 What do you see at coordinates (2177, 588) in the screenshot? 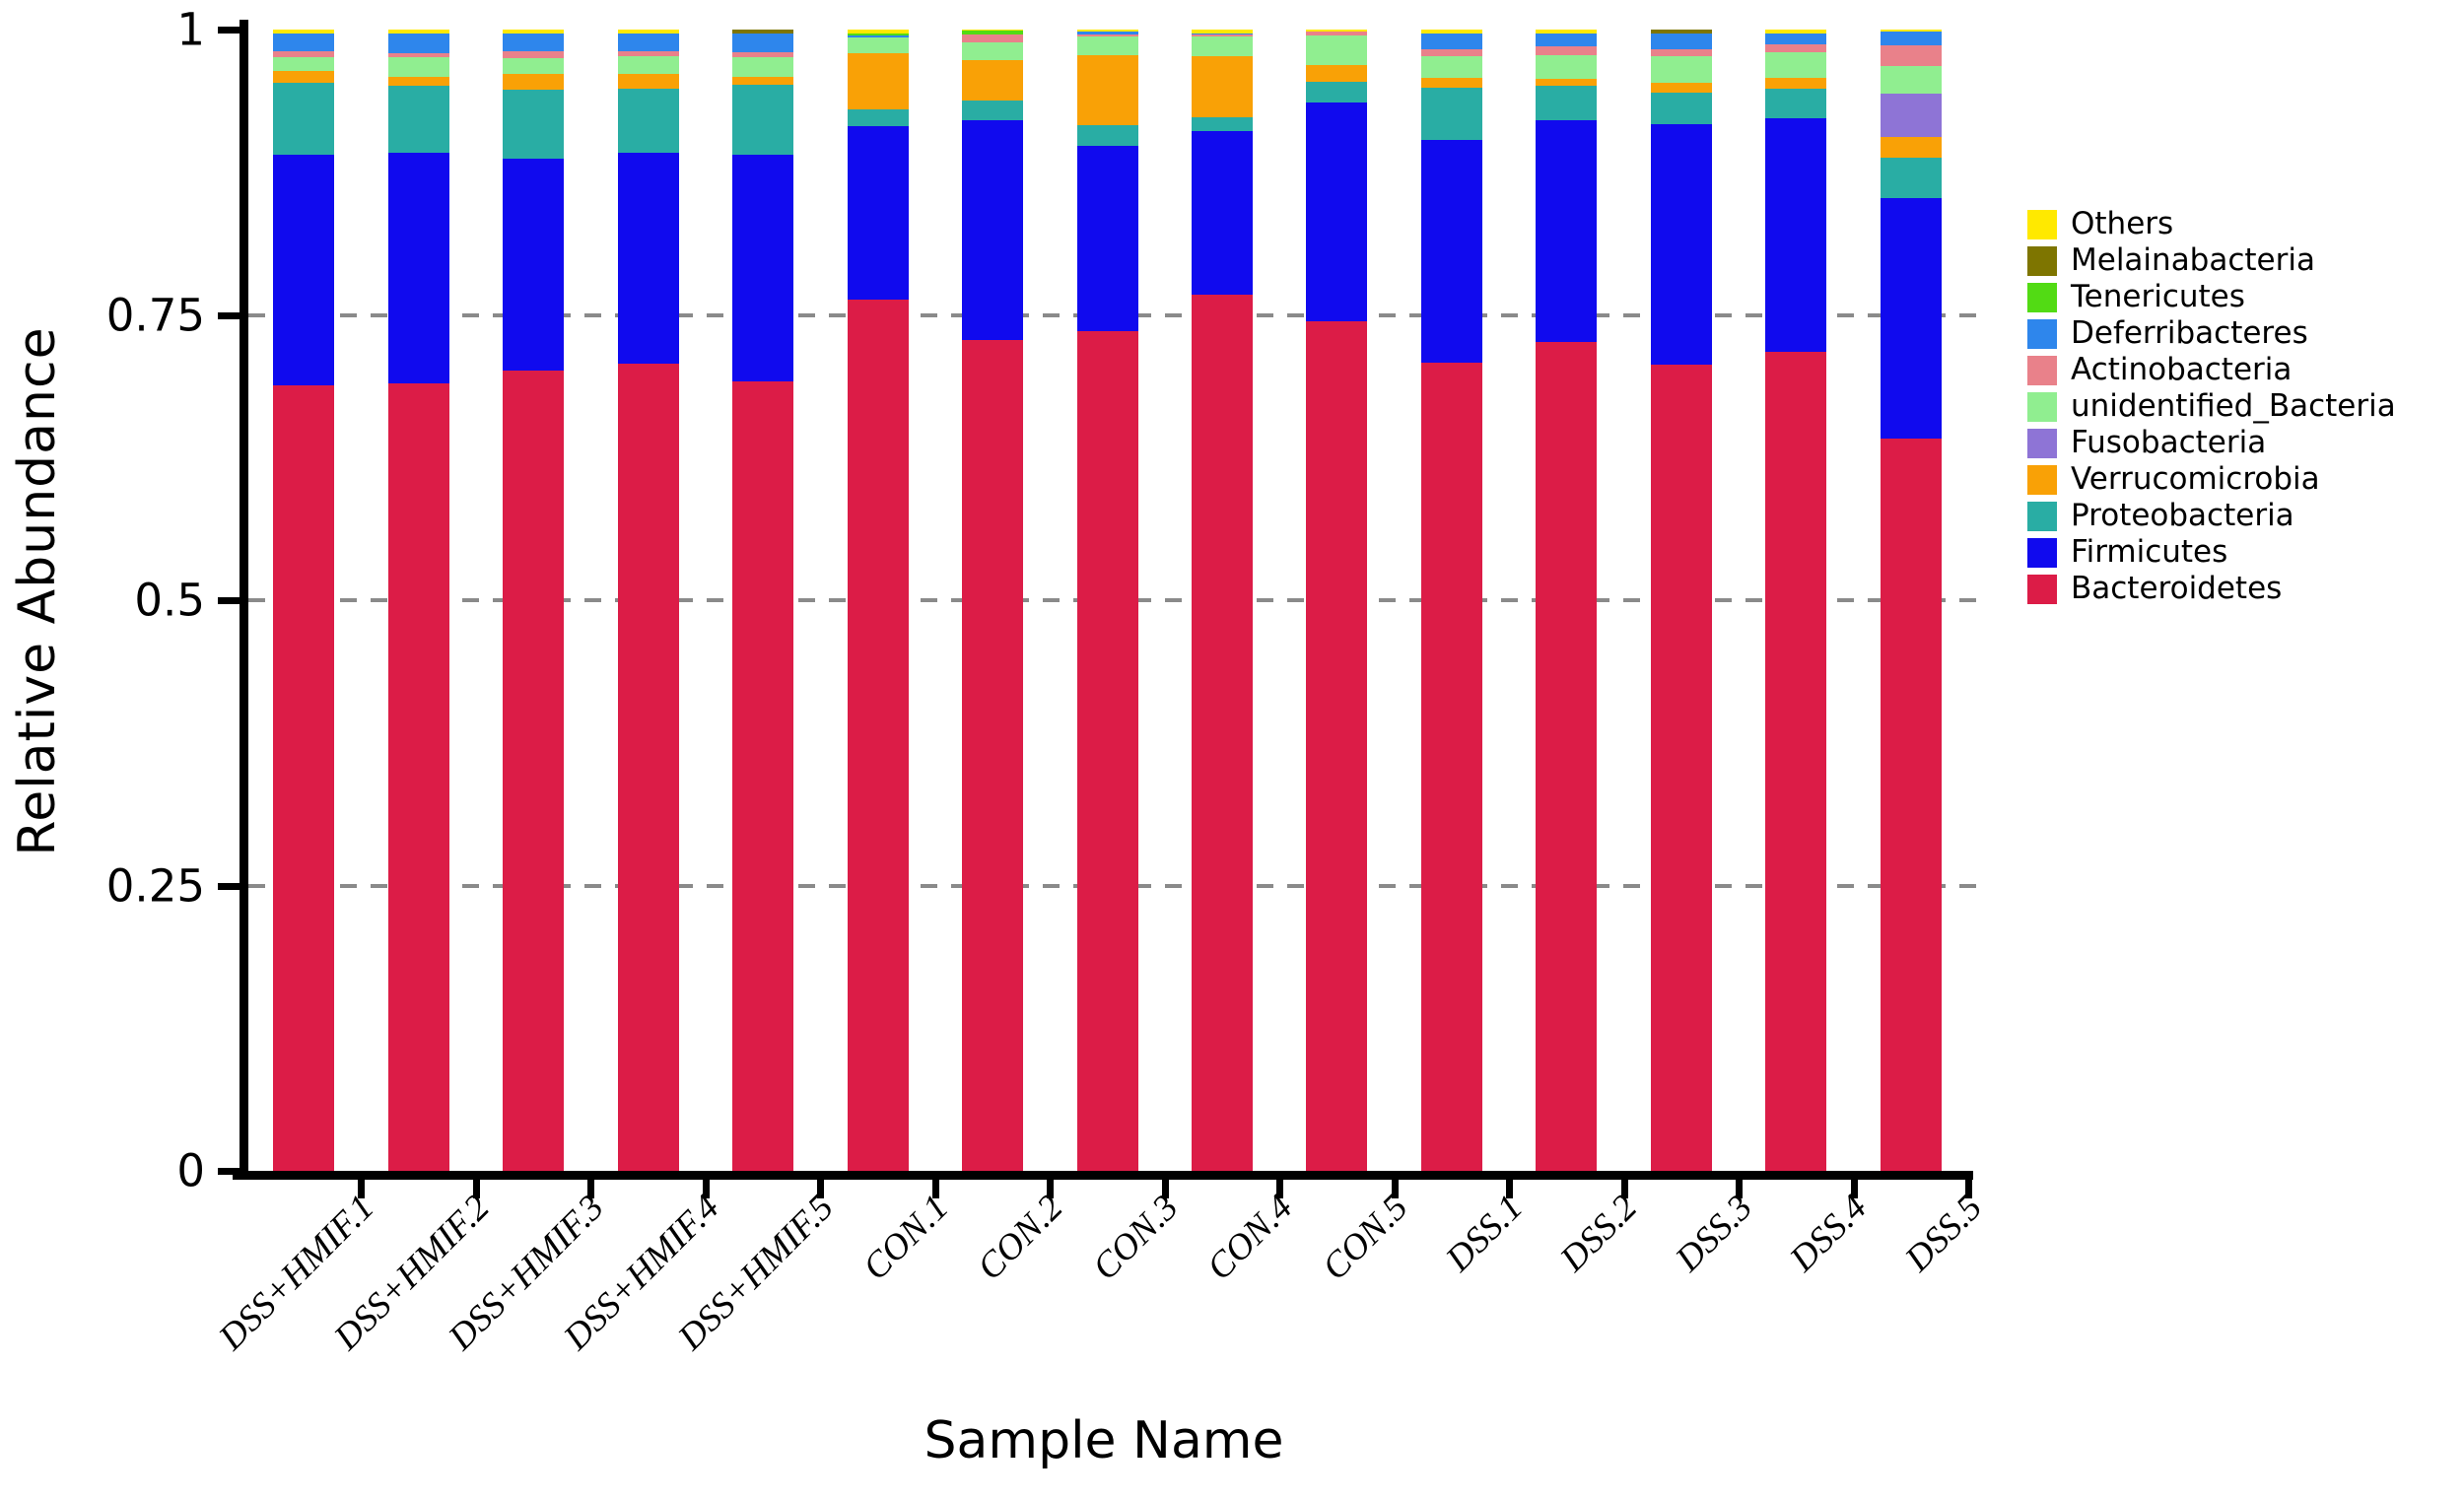
I see `legend-label: Bacteroidetes` at bounding box center [2177, 588].